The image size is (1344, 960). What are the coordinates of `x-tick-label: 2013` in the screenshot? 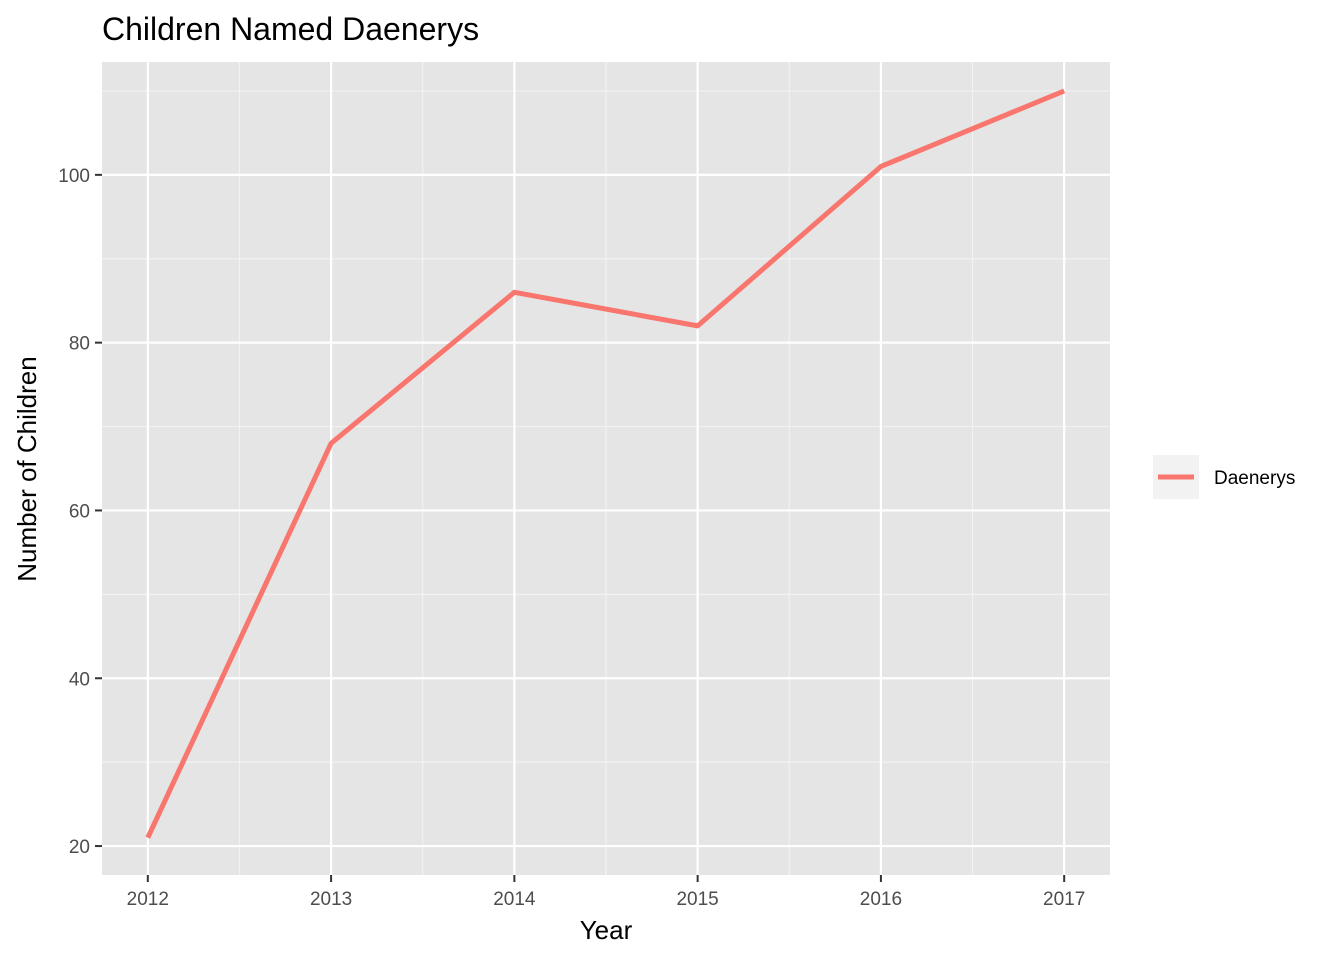 It's located at (331, 899).